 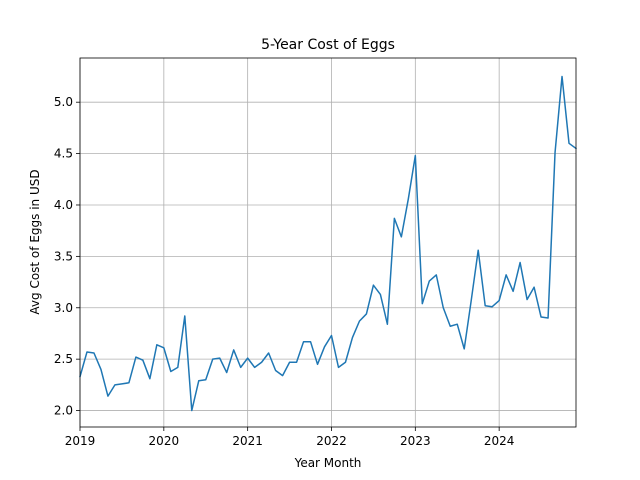 I want to click on y-tick-label: 4.0, so click(x=63, y=205).